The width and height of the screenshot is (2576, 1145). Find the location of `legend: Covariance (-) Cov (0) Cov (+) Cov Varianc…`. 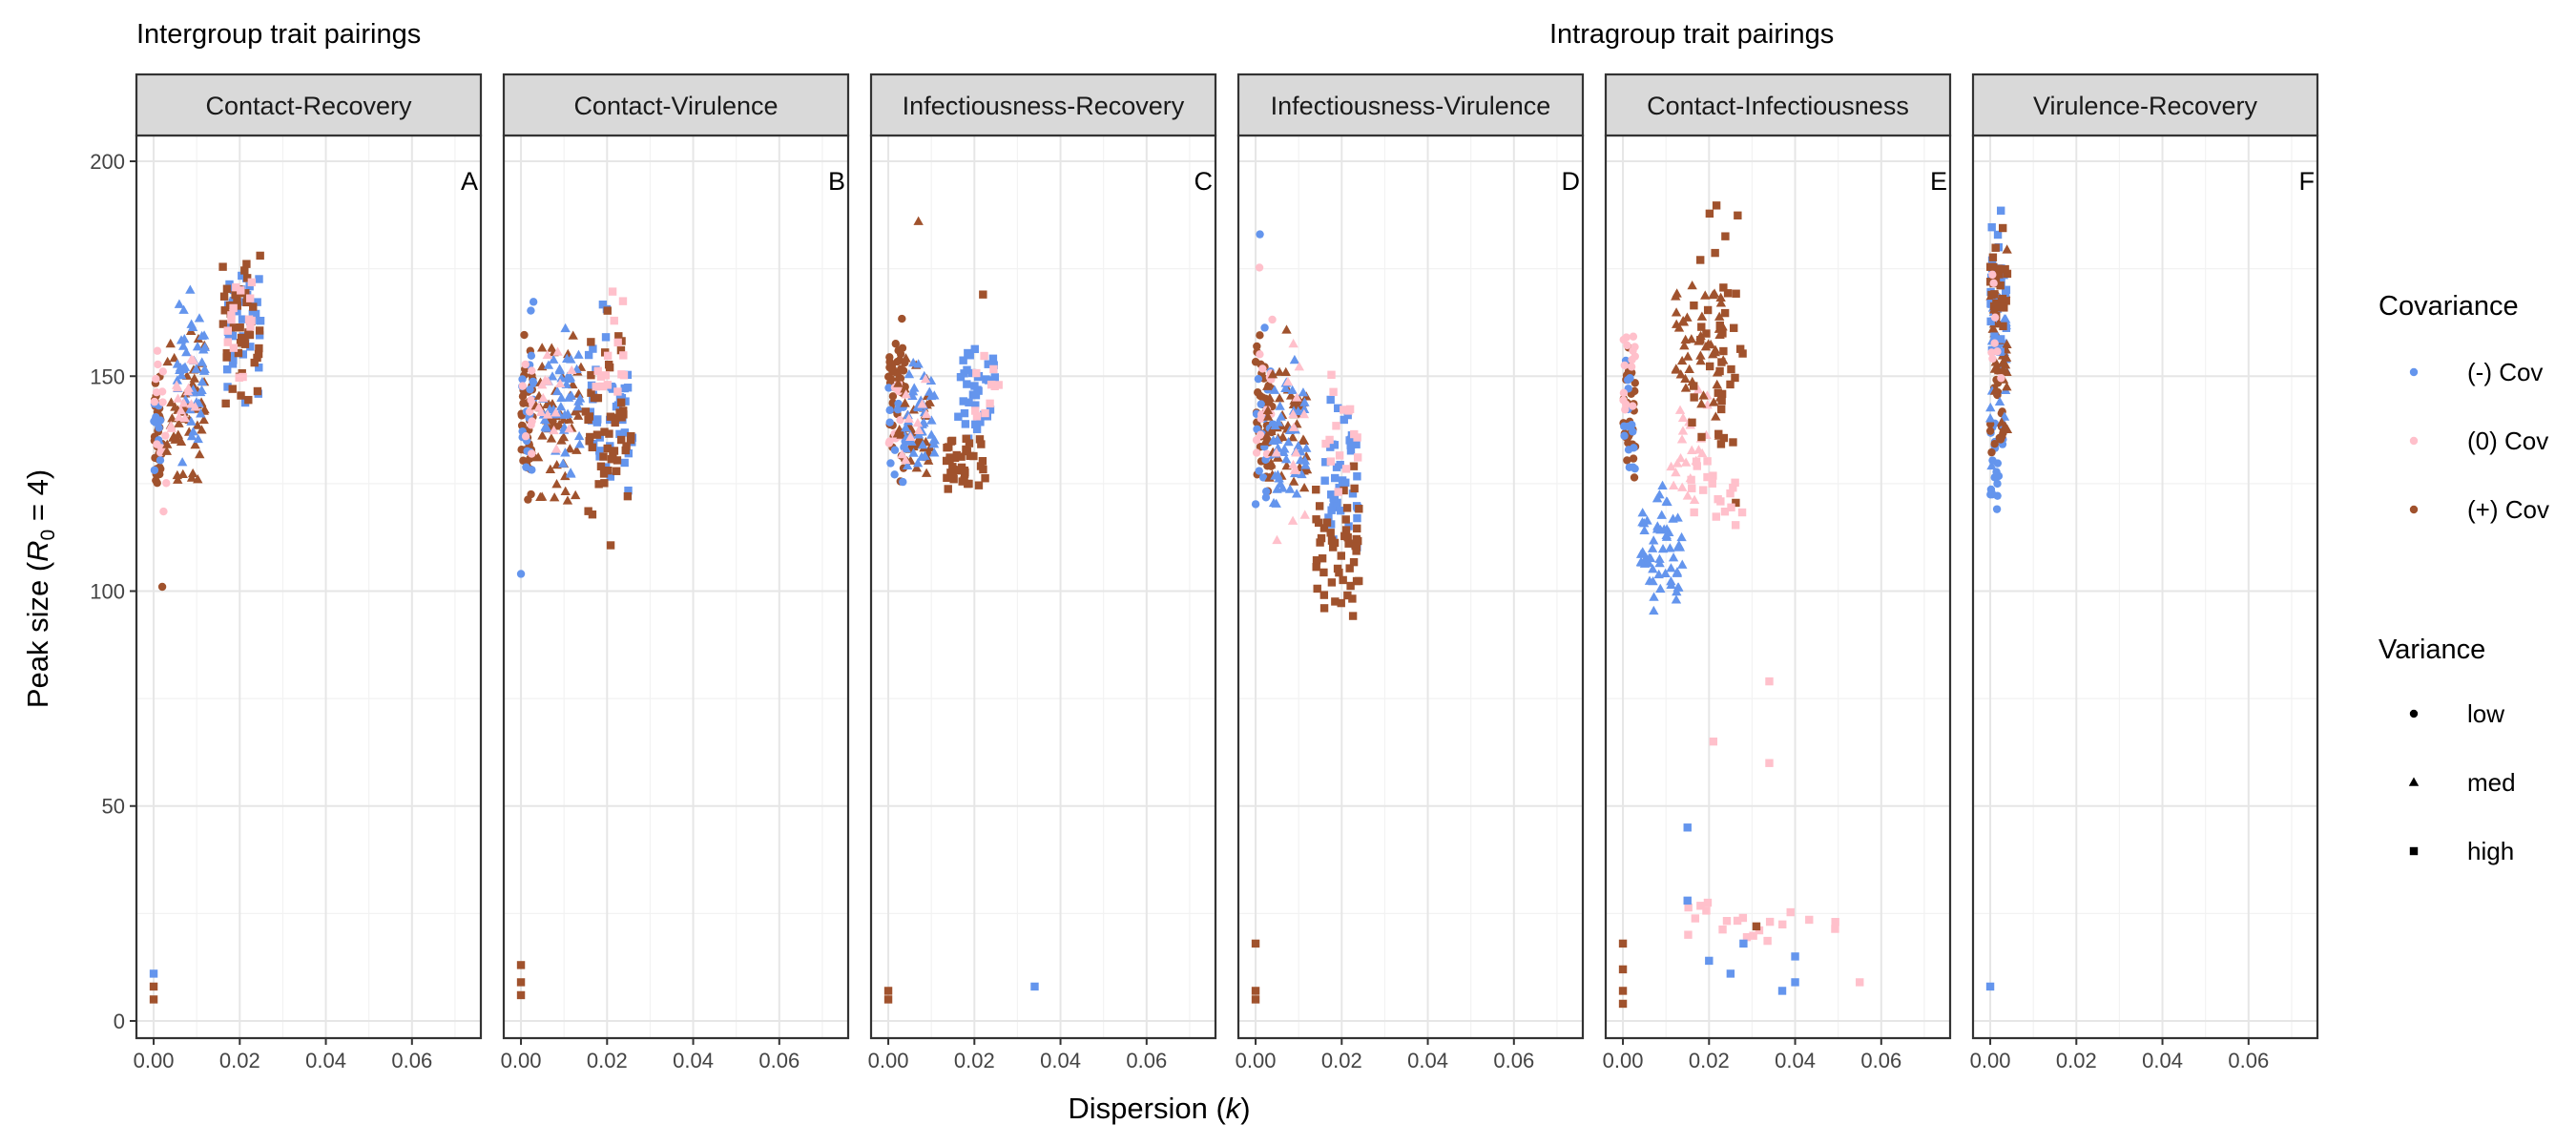

legend: Covariance (-) Cov (0) Cov (+) Cov Varianc… is located at coordinates (2464, 578).